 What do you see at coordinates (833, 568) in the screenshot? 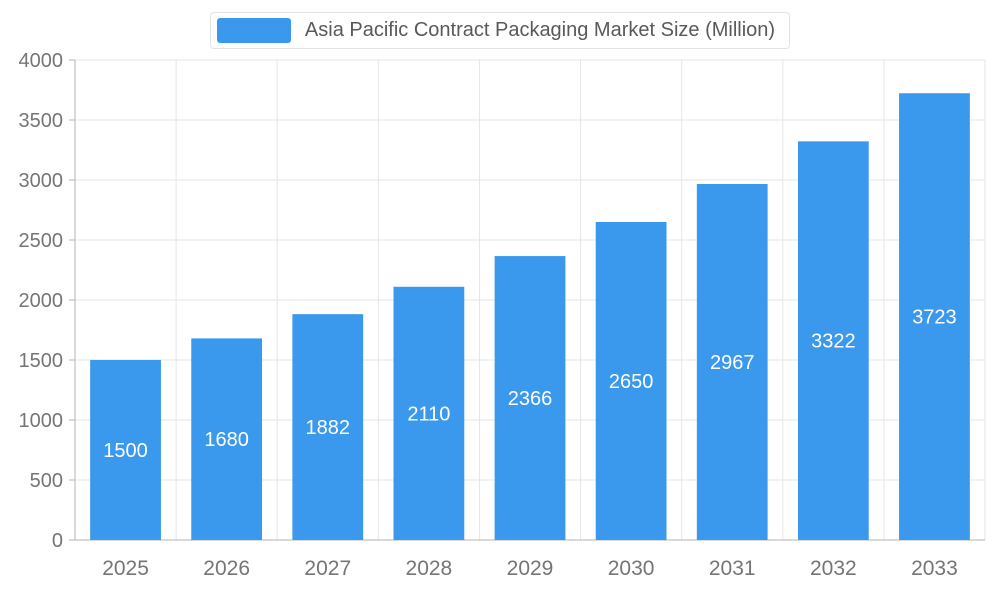
I see `x-axis-label: 2032` at bounding box center [833, 568].